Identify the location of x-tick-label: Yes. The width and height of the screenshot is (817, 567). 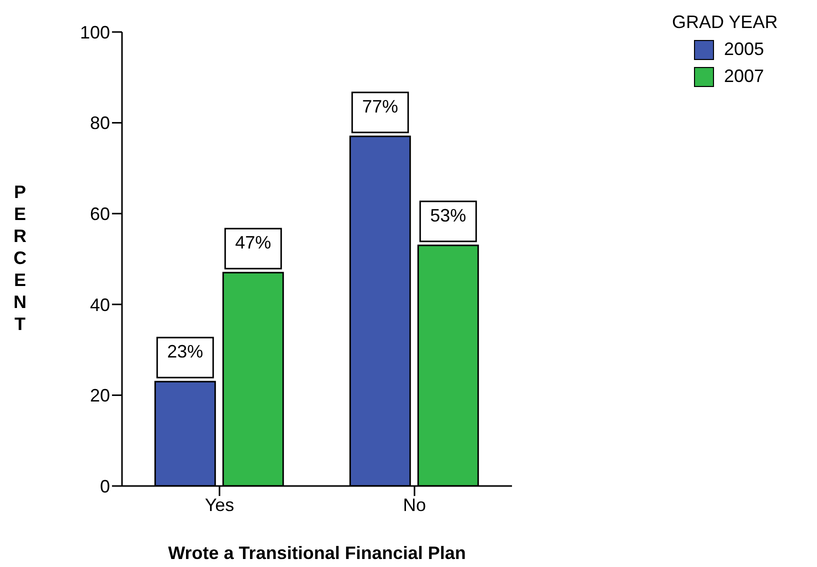
(219, 504).